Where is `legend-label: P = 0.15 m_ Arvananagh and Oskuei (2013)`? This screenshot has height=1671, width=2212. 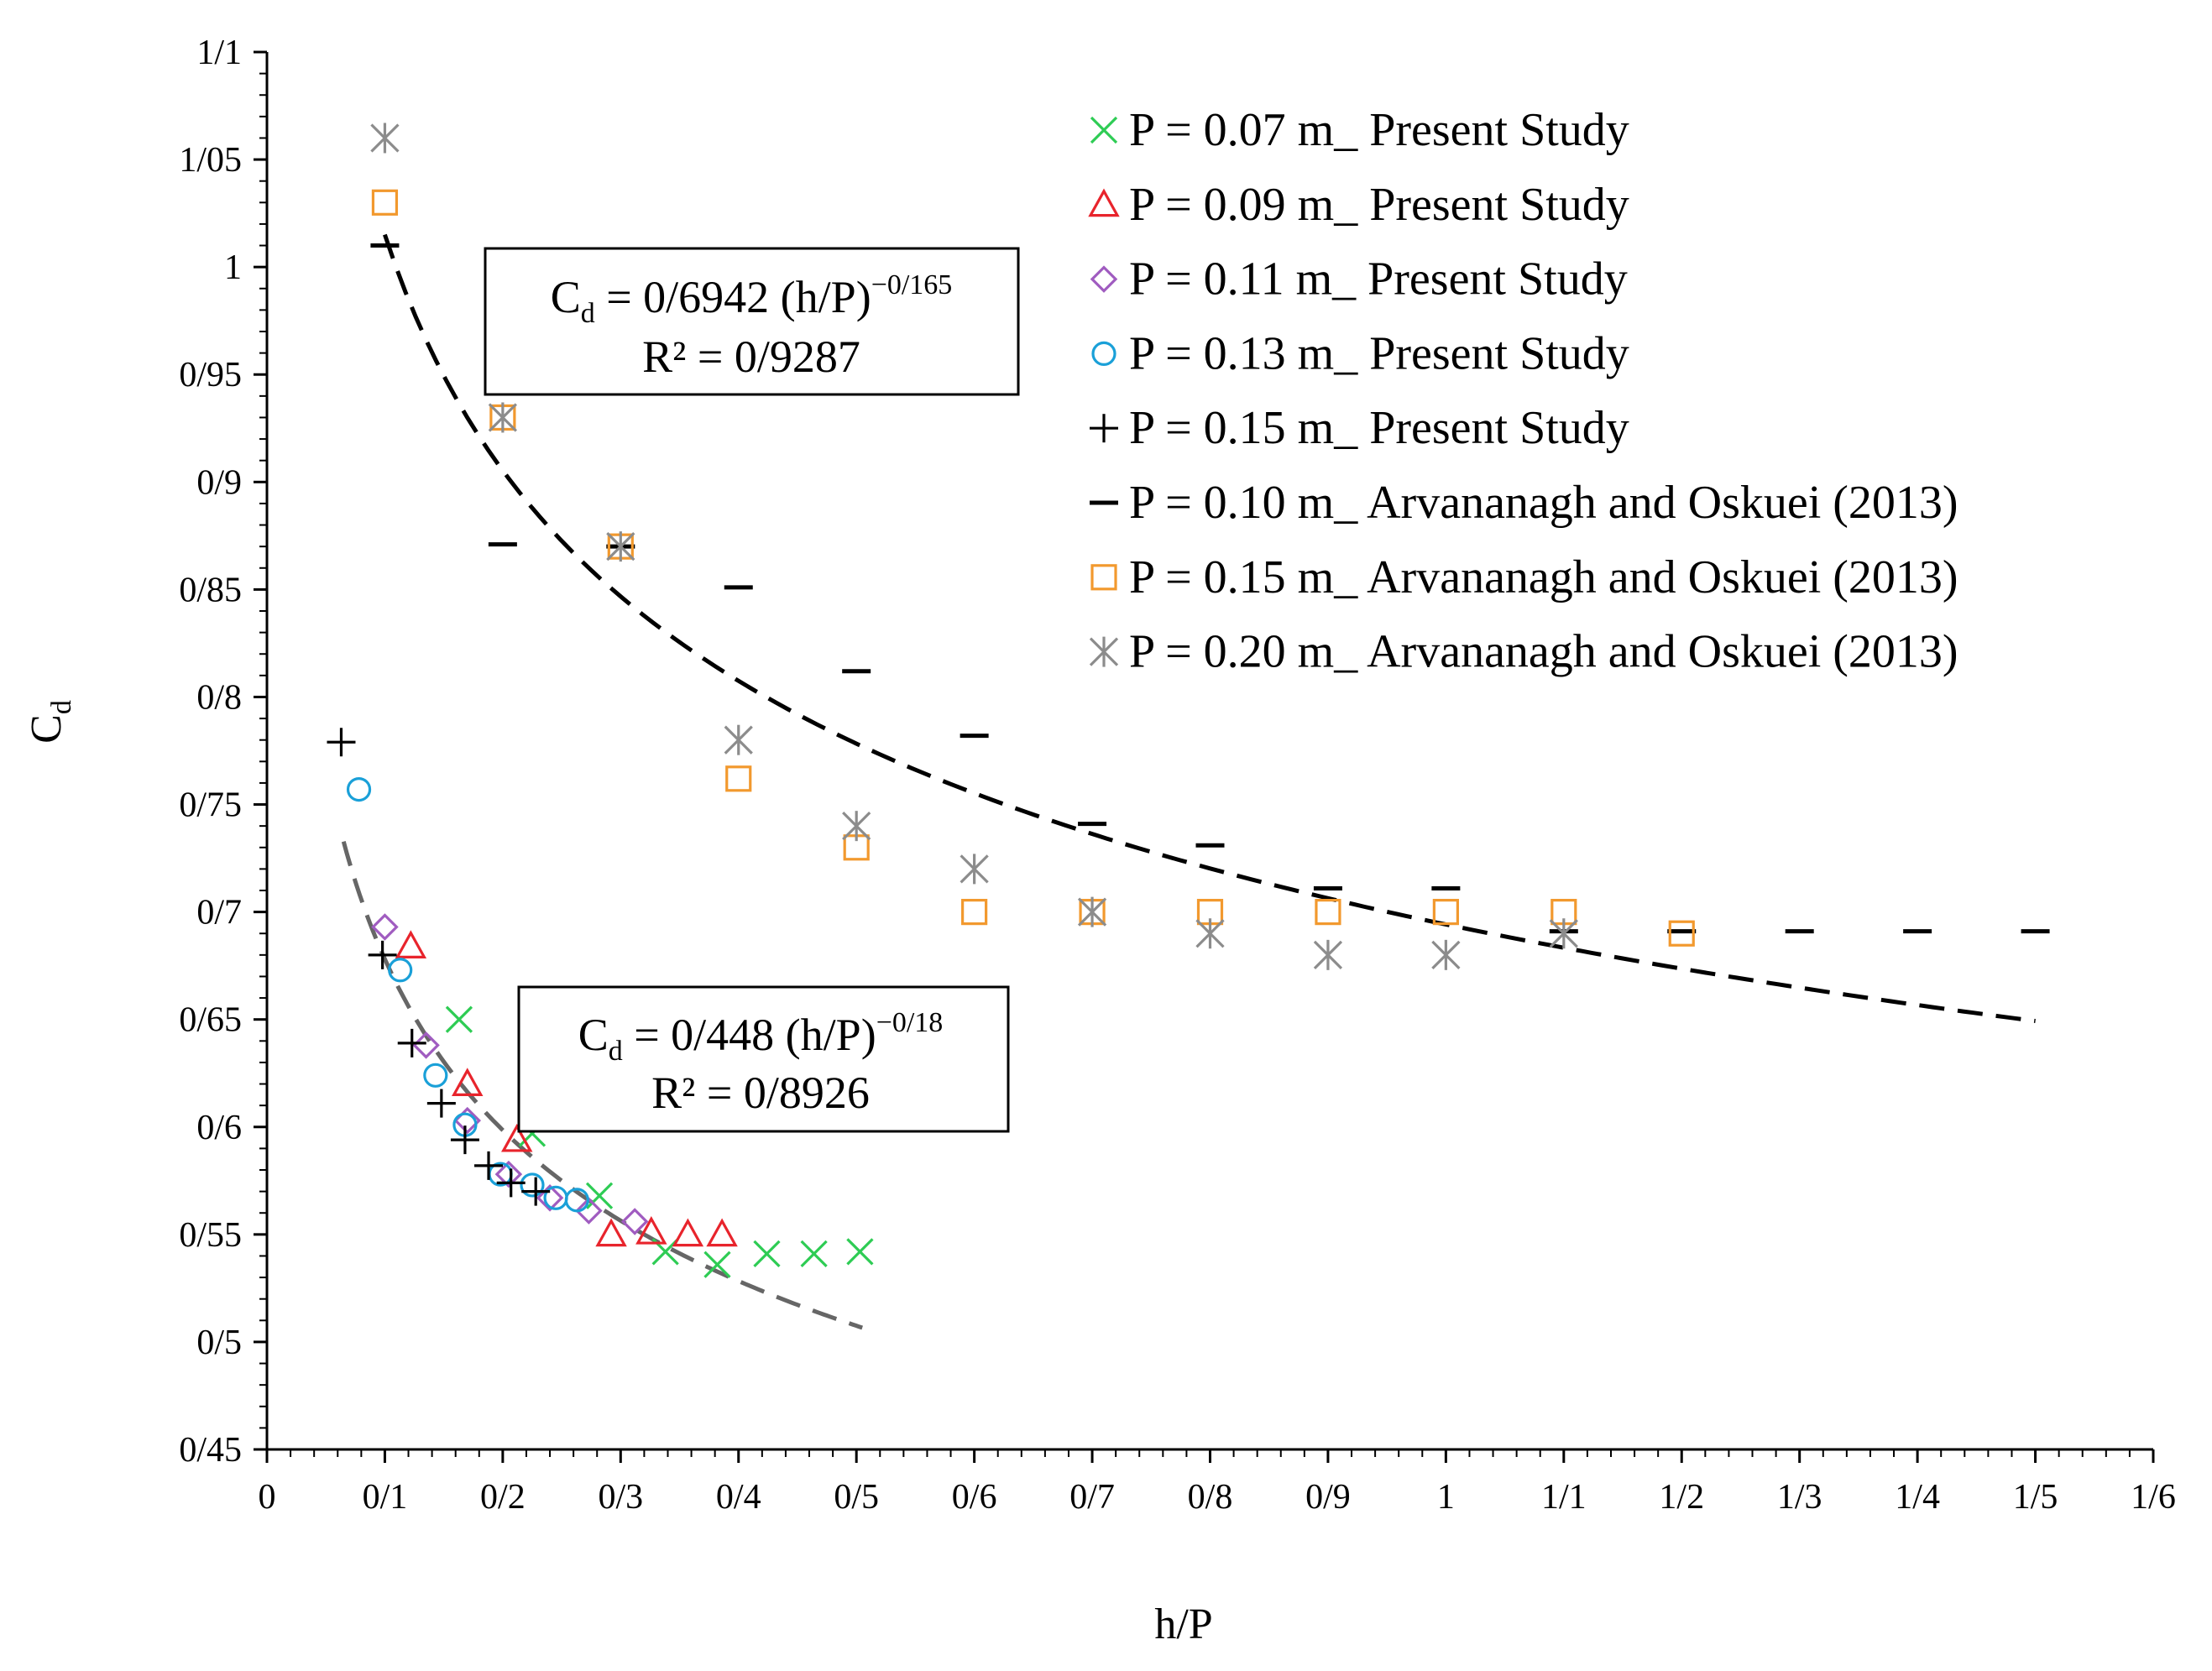 legend-label: P = 0.15 m_ Arvananagh and Oskuei (2013) is located at coordinates (1544, 577).